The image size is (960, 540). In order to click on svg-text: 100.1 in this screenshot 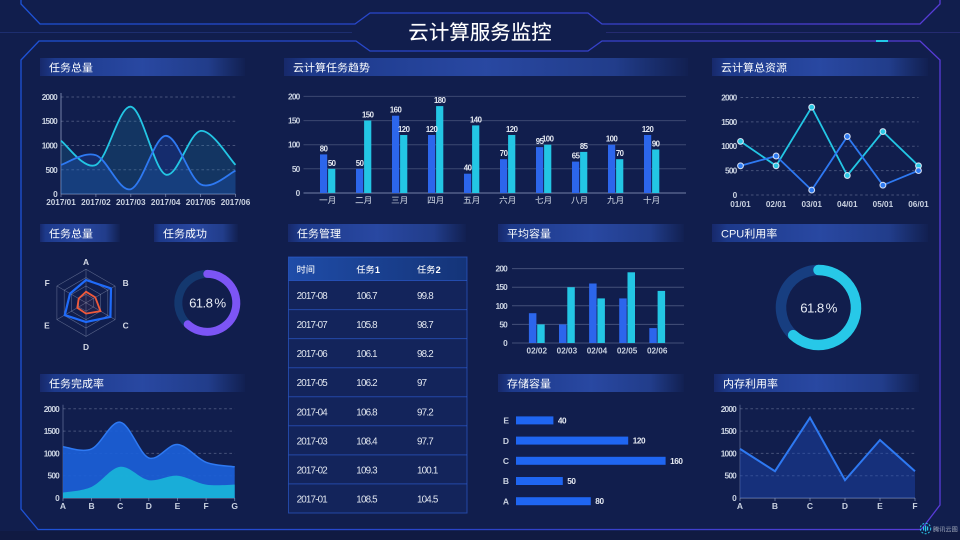, I will do `click(427, 470)`.